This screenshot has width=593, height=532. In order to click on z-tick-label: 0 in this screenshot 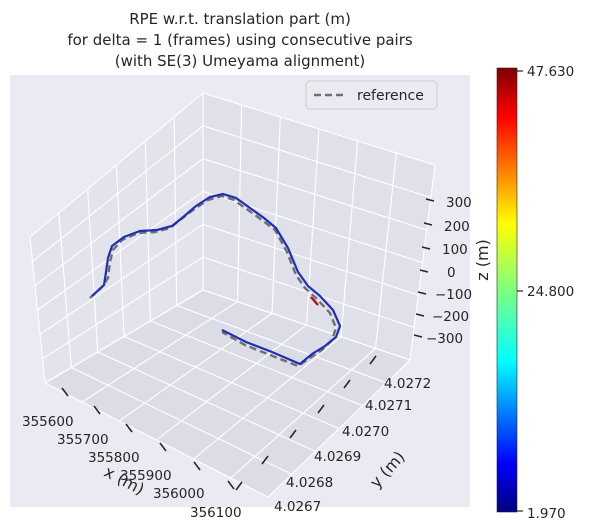, I will do `click(451, 273)`.